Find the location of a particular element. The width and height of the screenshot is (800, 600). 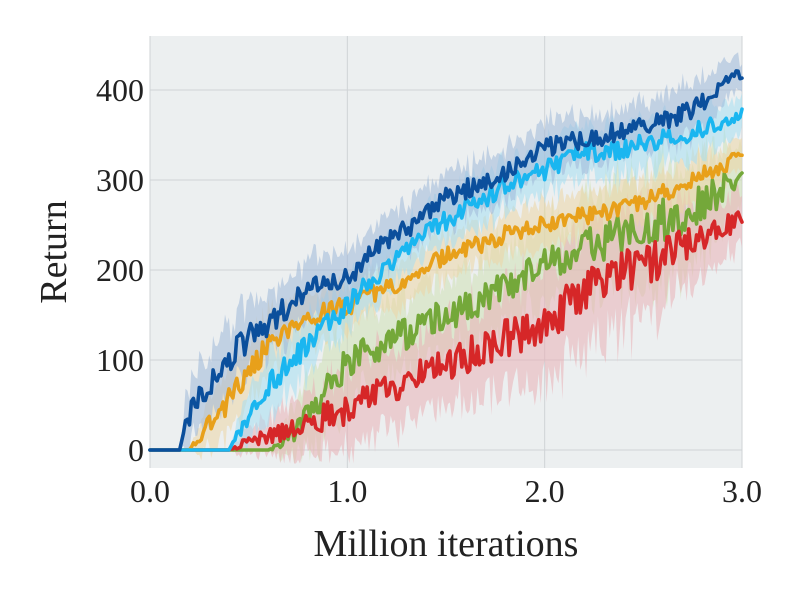

x-tick-label: 3.0 is located at coordinates (742, 491).